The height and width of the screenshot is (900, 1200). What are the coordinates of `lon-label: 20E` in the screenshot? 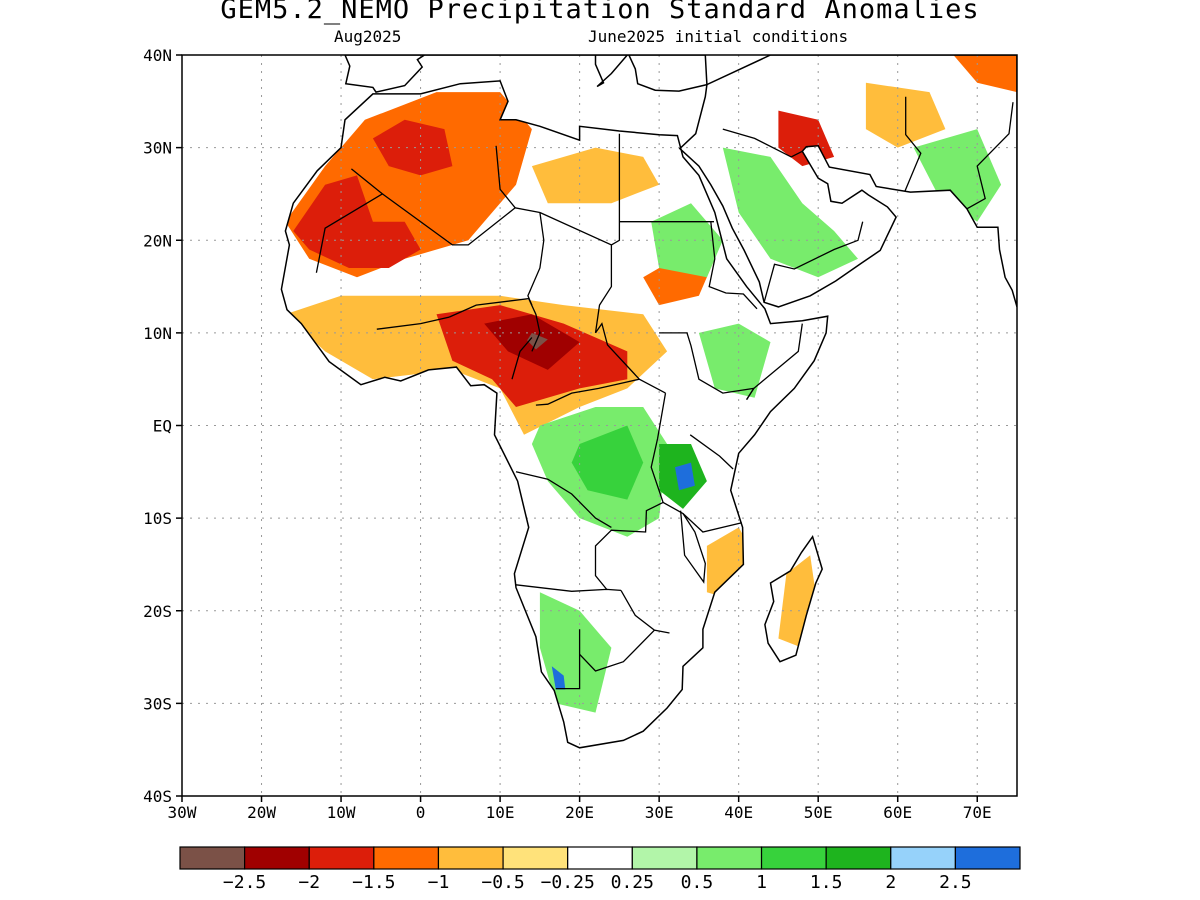 It's located at (579, 812).